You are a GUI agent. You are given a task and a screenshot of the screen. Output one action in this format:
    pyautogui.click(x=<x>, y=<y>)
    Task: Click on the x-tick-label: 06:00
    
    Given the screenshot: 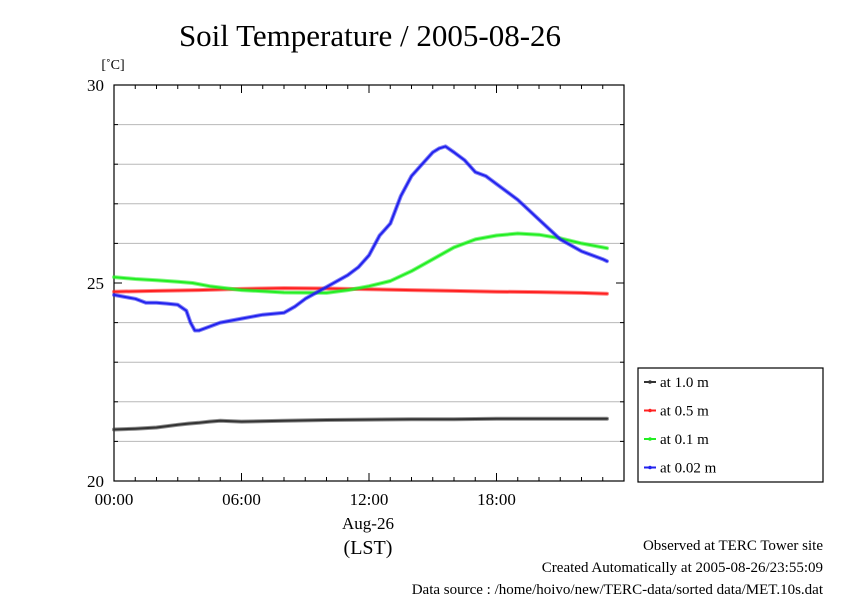 What is the action you would take?
    pyautogui.click(x=241, y=499)
    